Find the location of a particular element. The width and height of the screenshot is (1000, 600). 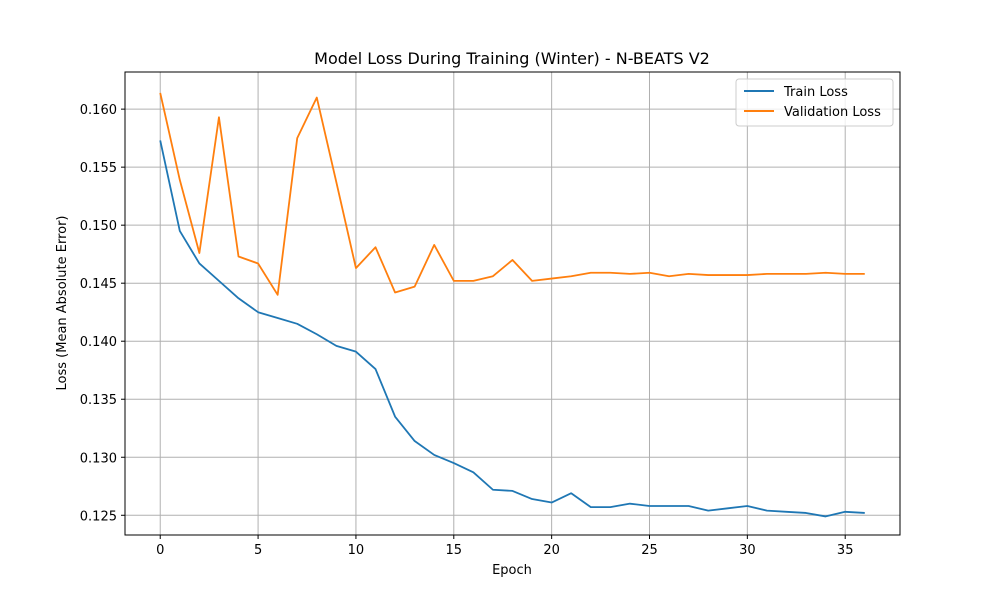

y-tick-label: 0.160 is located at coordinates (98, 110).